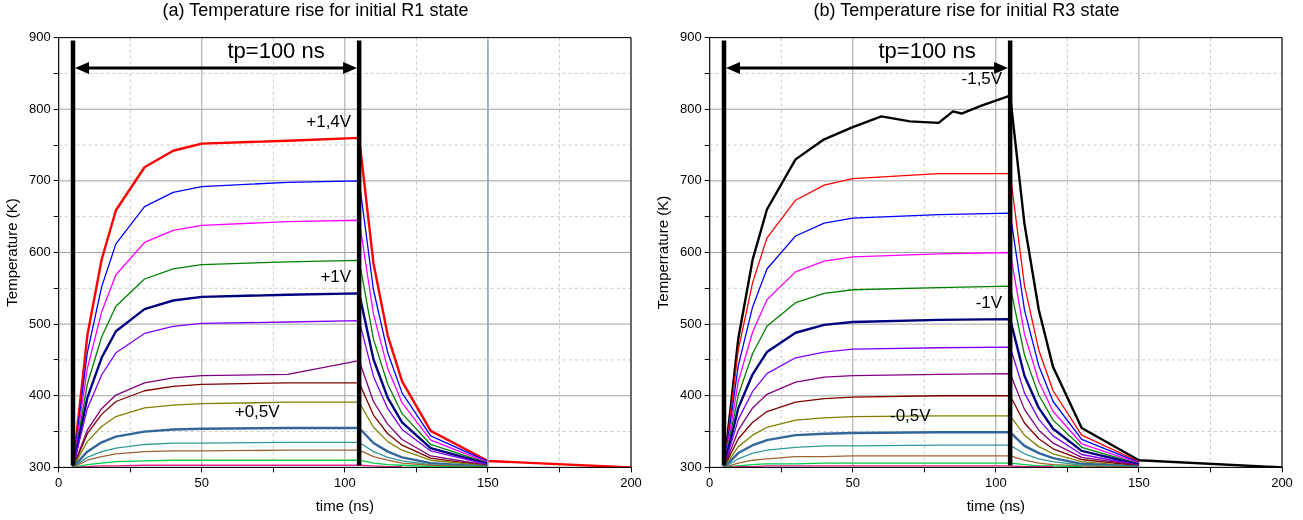  What do you see at coordinates (336, 277) in the screenshot?
I see `series-label: +1V` at bounding box center [336, 277].